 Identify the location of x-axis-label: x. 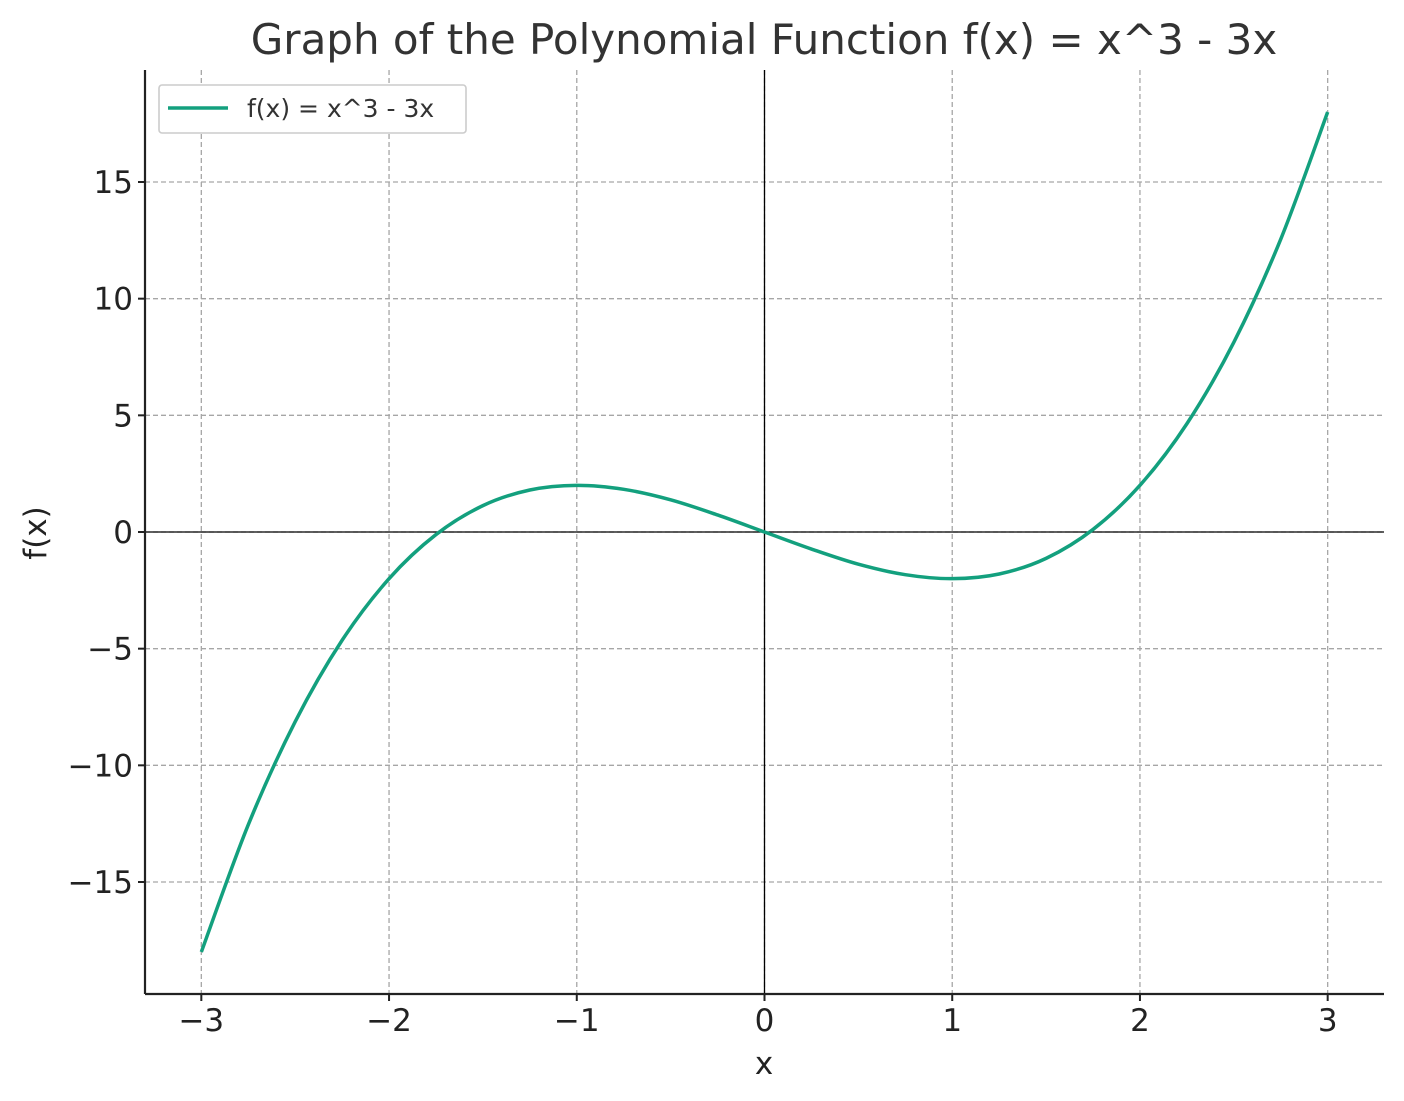
(764, 1064).